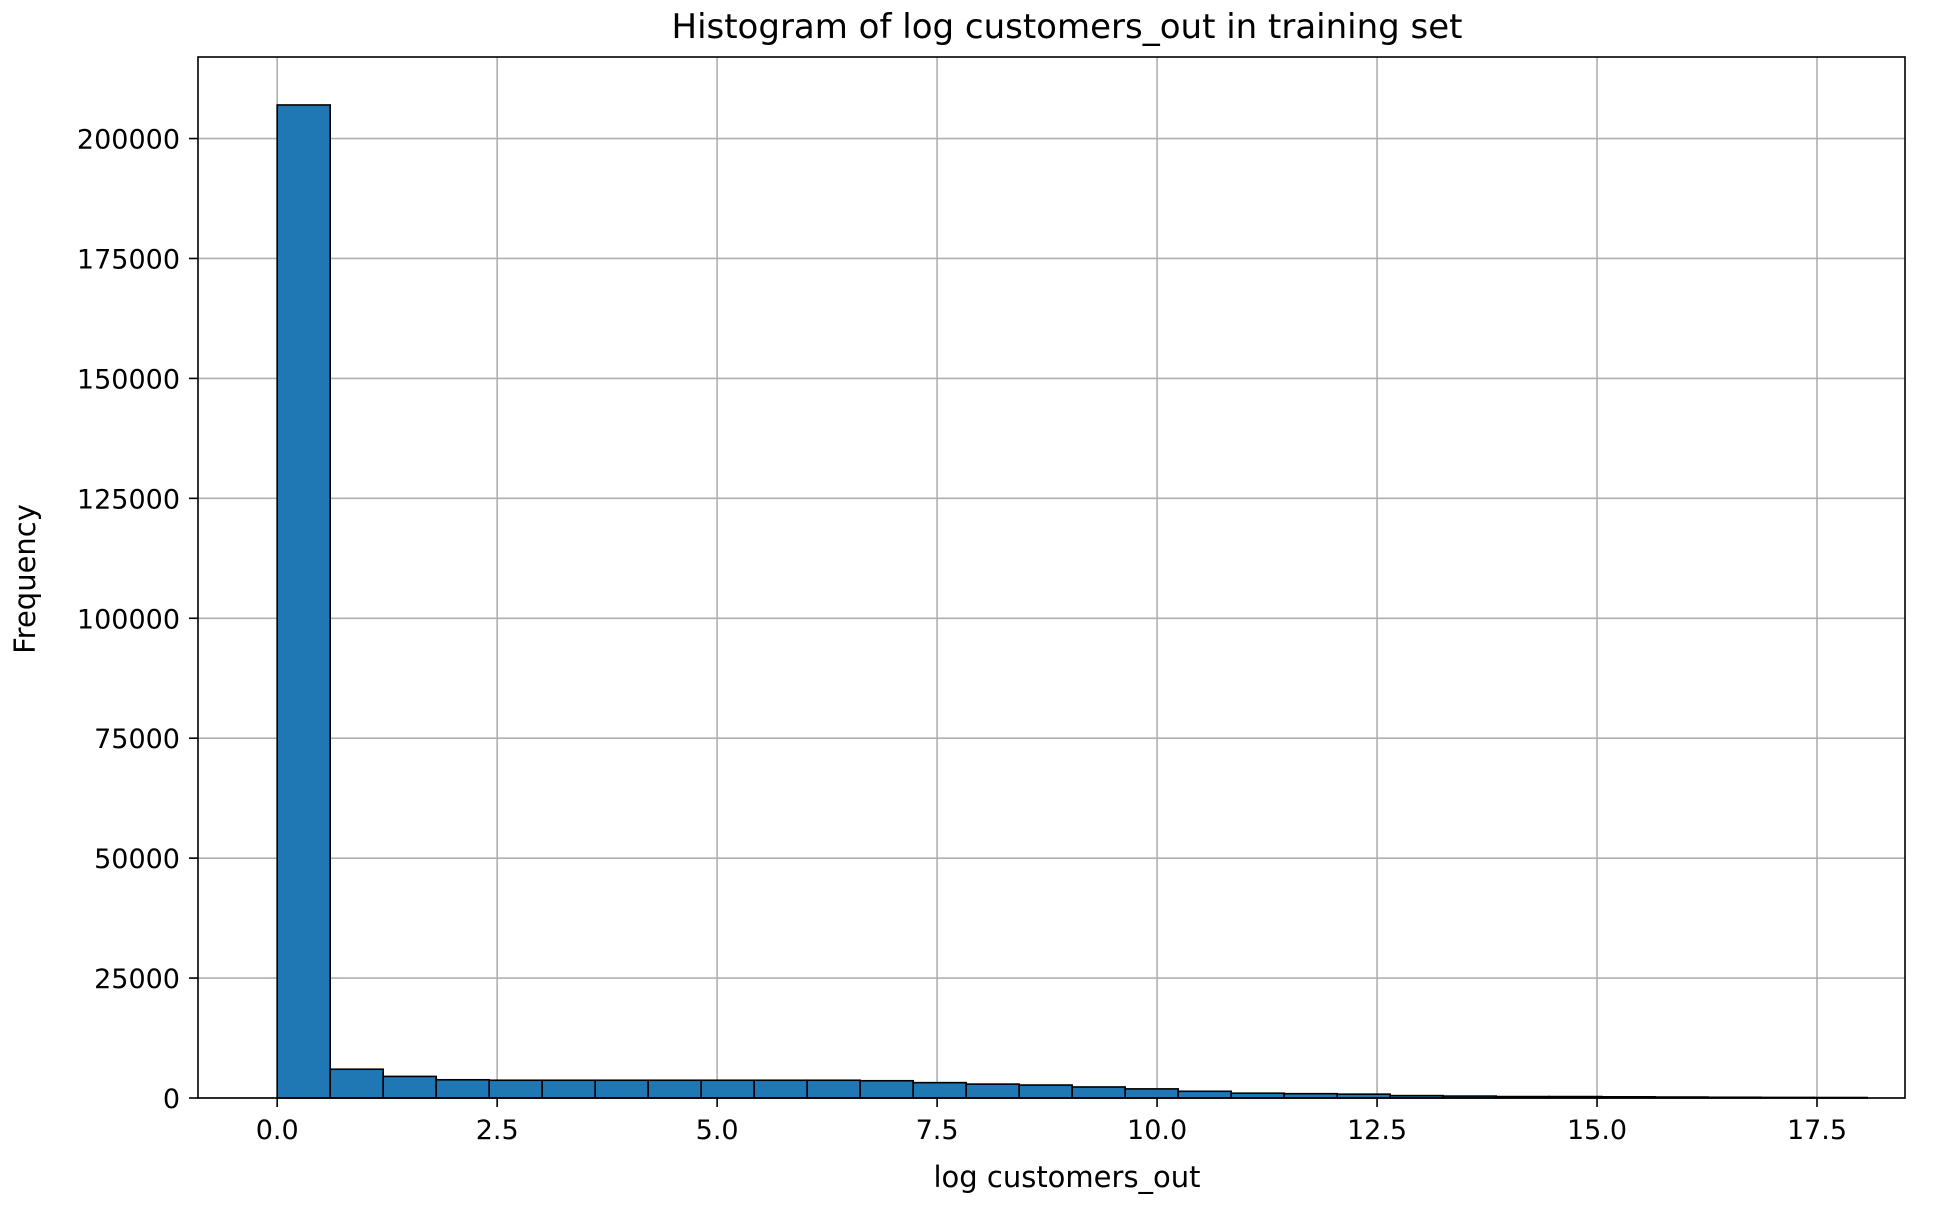 This screenshot has height=1206, width=1944. What do you see at coordinates (137, 859) in the screenshot?
I see `y-tick-label: 50000` at bounding box center [137, 859].